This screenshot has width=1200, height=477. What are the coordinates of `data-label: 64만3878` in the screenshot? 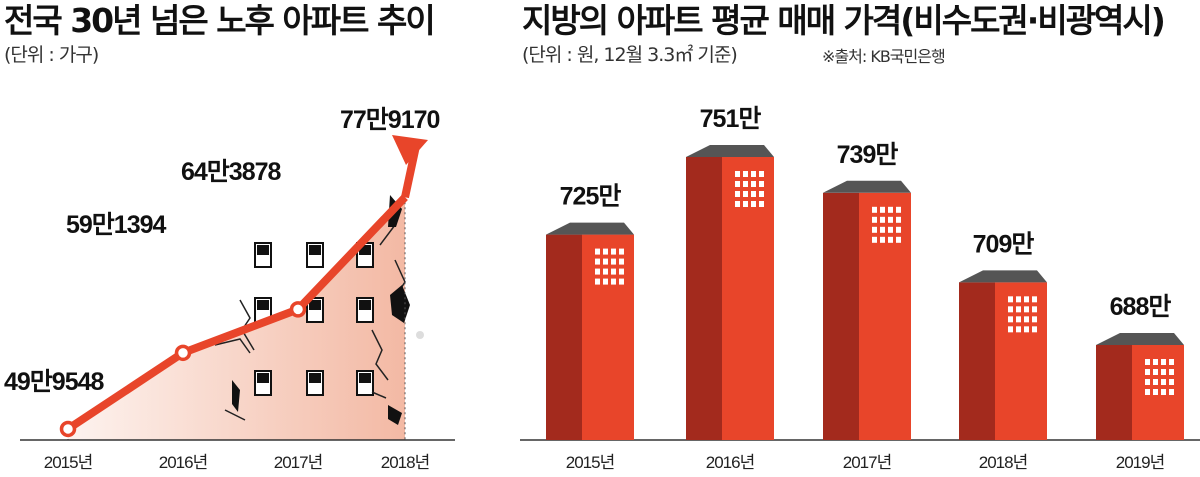 It's located at (231, 172).